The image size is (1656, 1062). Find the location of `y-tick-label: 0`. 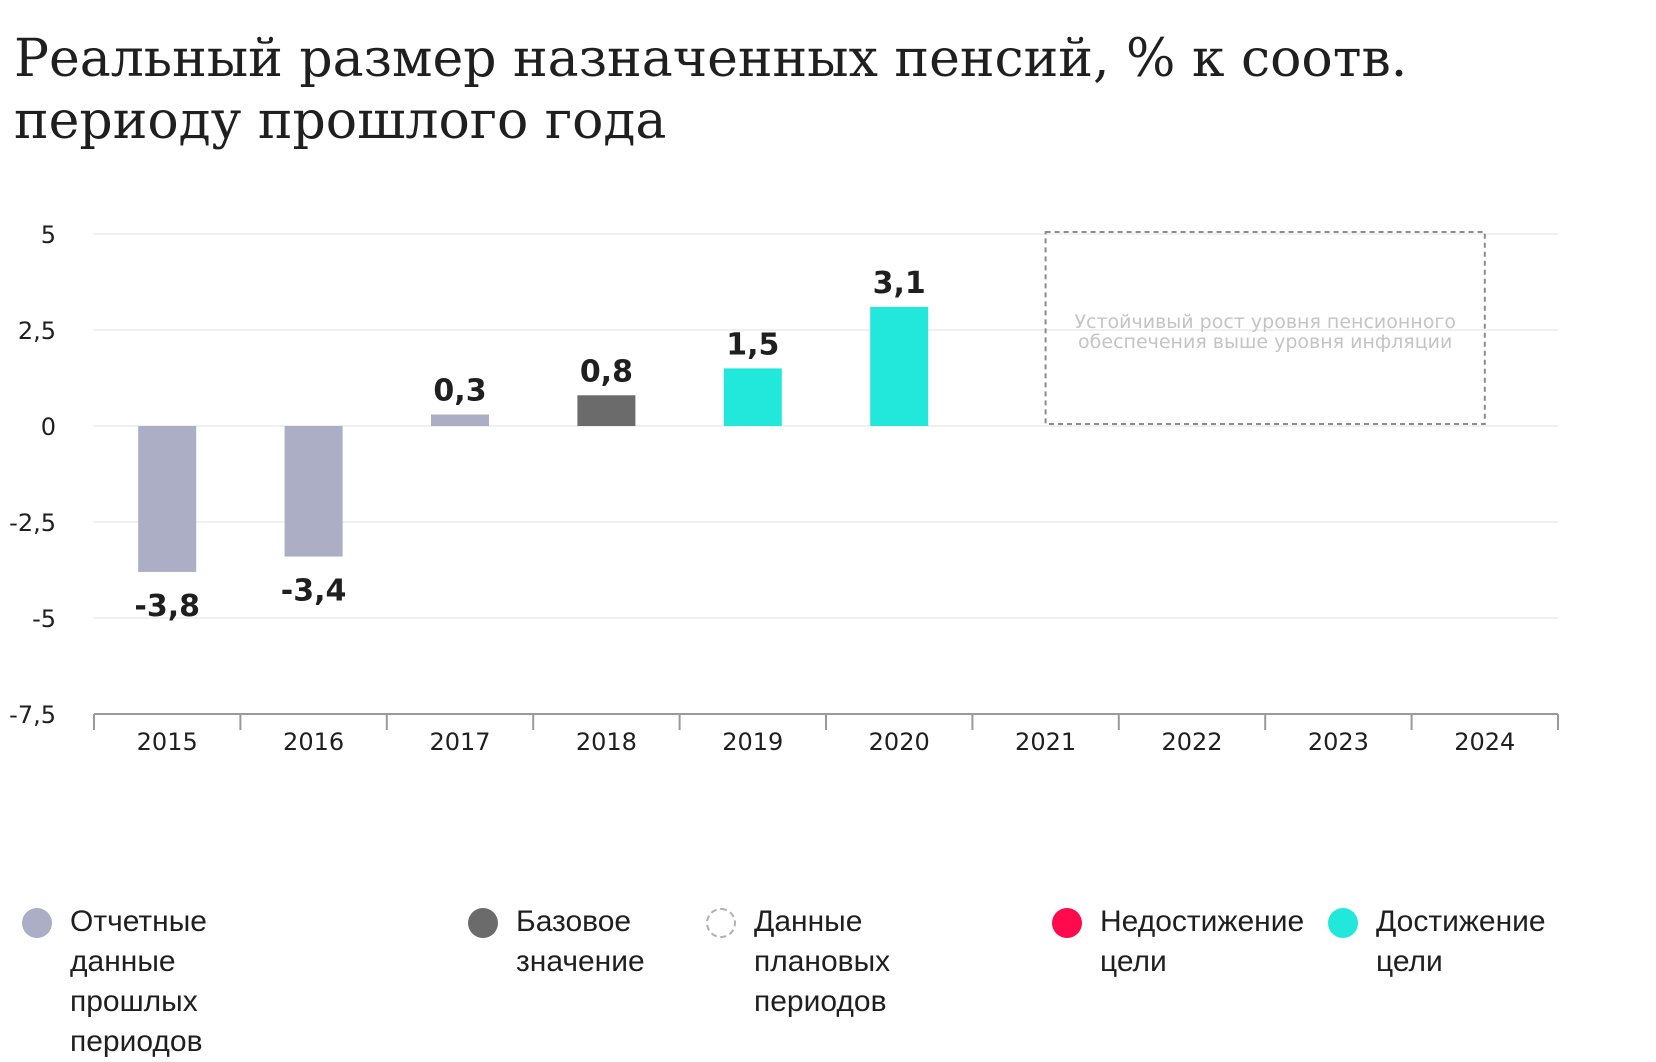

y-tick-label: 0 is located at coordinates (48, 427).